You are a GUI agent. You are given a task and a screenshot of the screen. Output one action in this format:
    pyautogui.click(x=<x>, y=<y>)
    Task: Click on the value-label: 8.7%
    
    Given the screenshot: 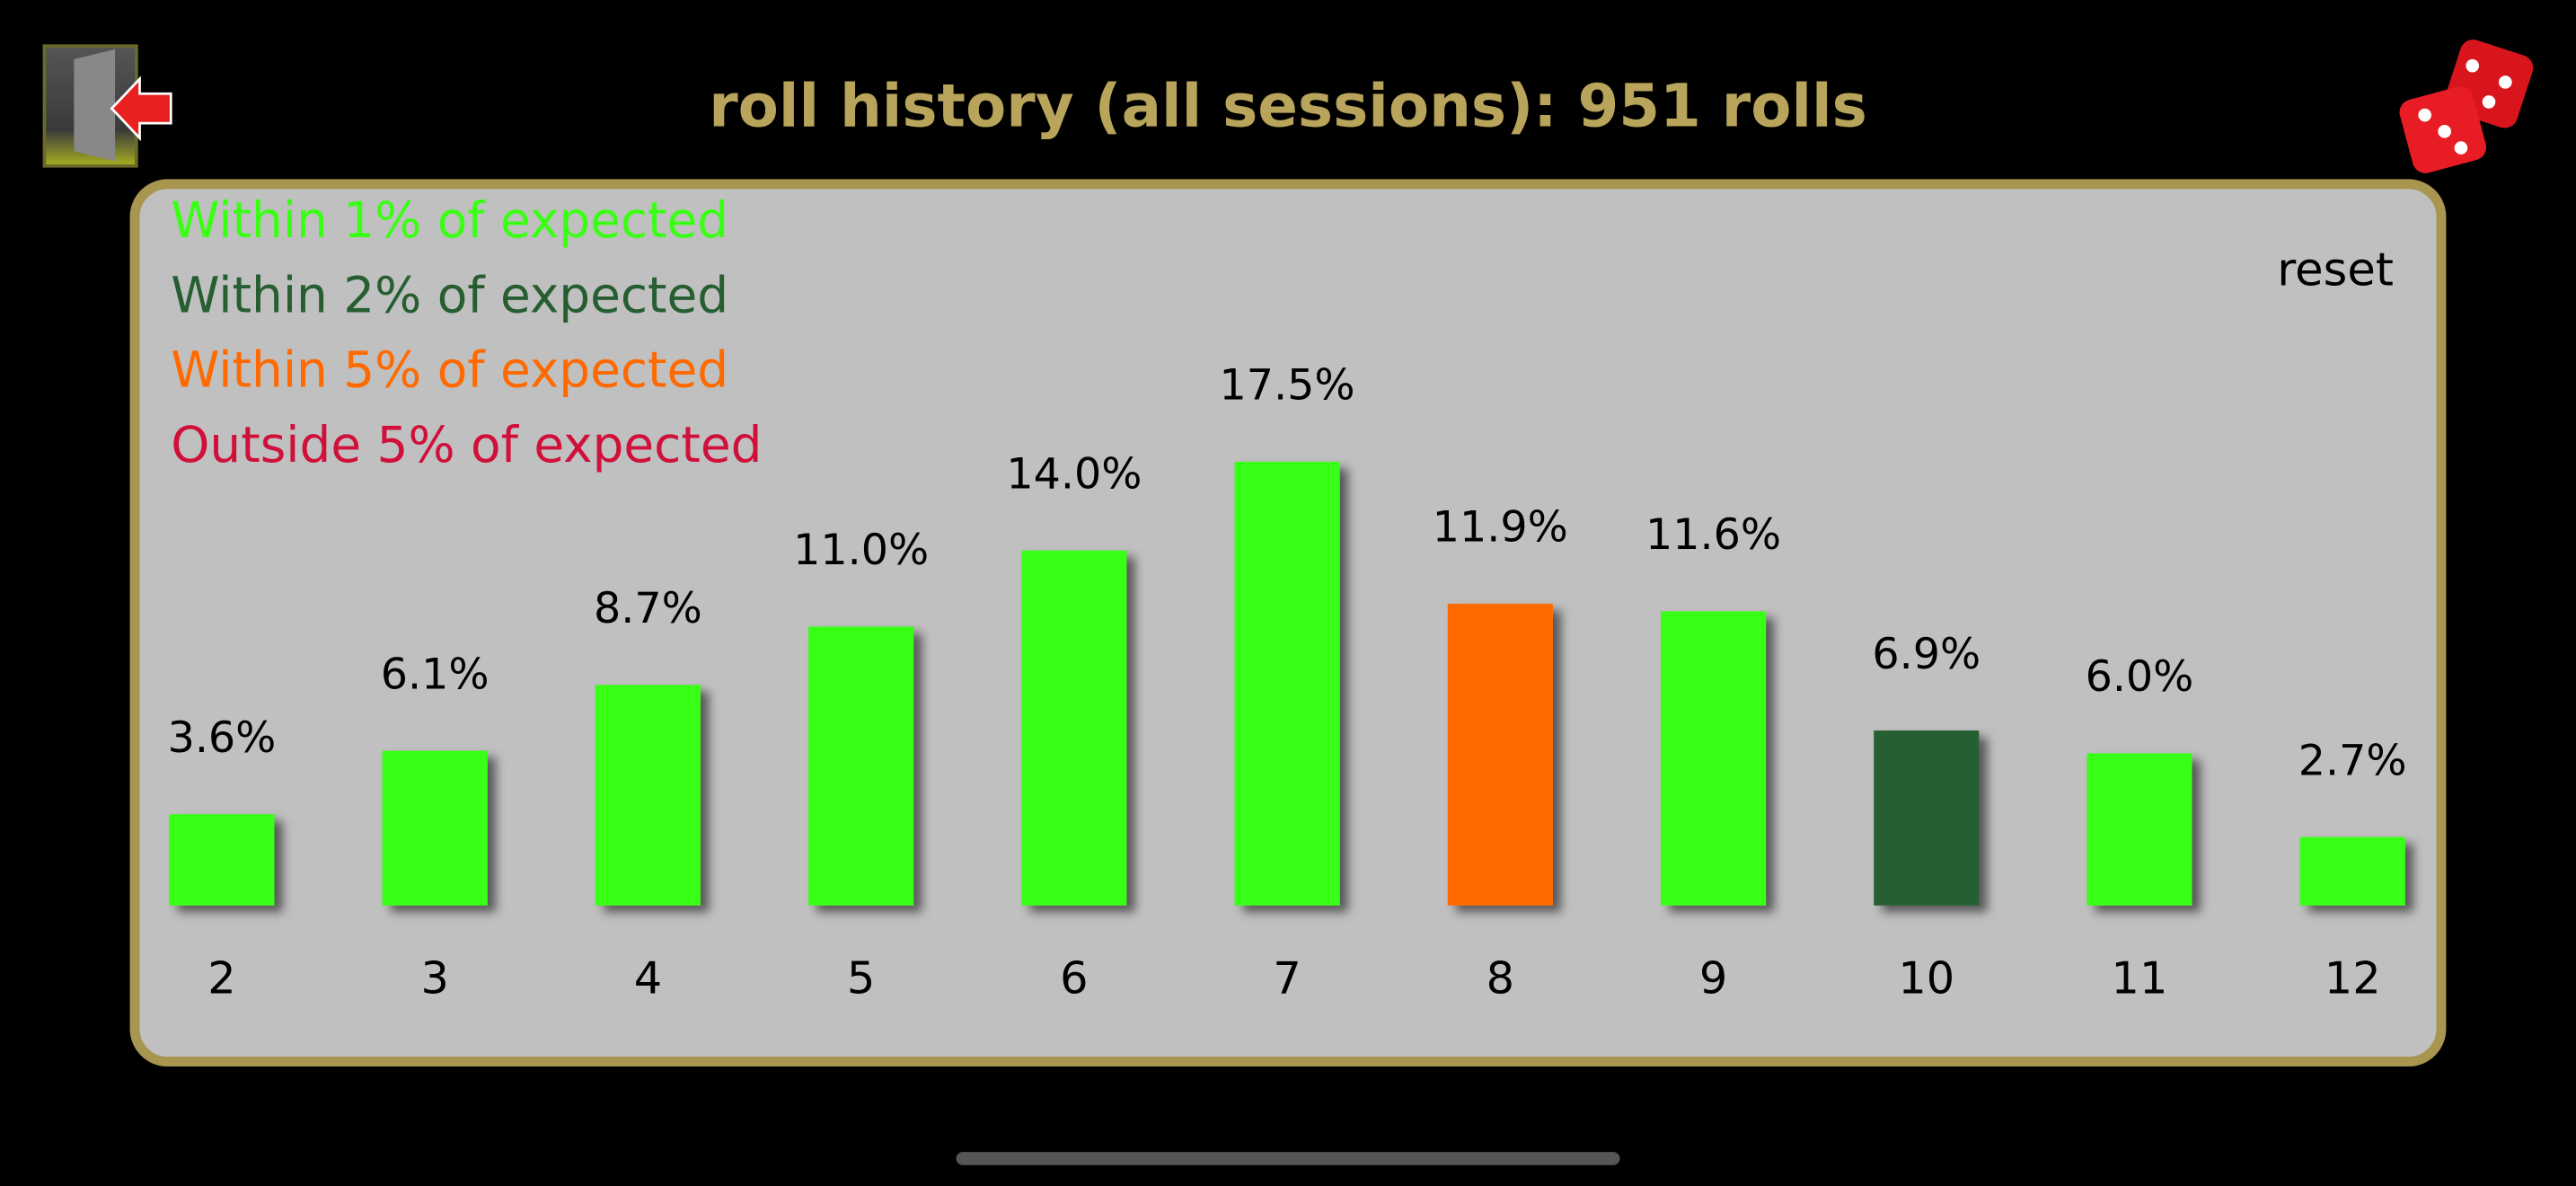 What is the action you would take?
    pyautogui.click(x=648, y=608)
    